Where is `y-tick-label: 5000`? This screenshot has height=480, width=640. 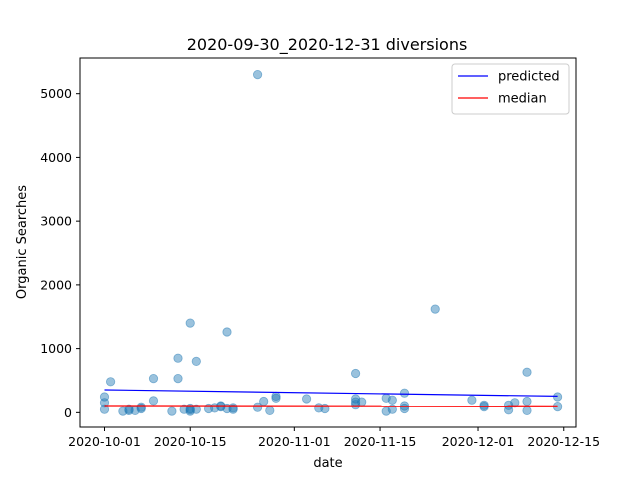
y-tick-label: 5000 is located at coordinates (56, 93).